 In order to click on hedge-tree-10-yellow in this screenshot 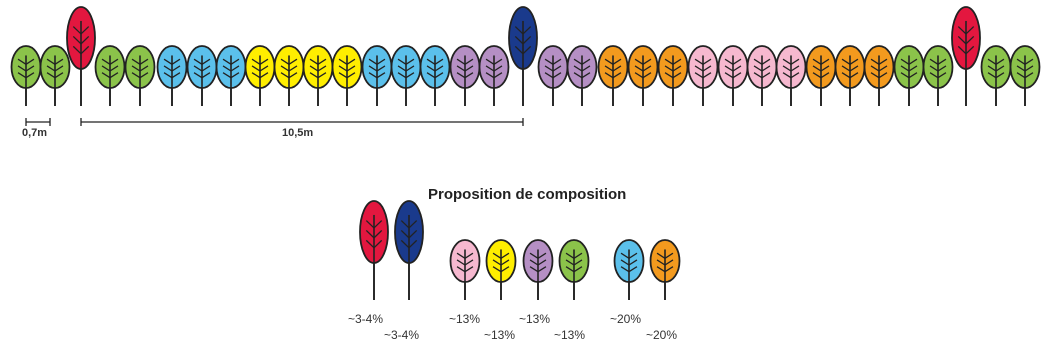, I will do `click(289, 75)`.